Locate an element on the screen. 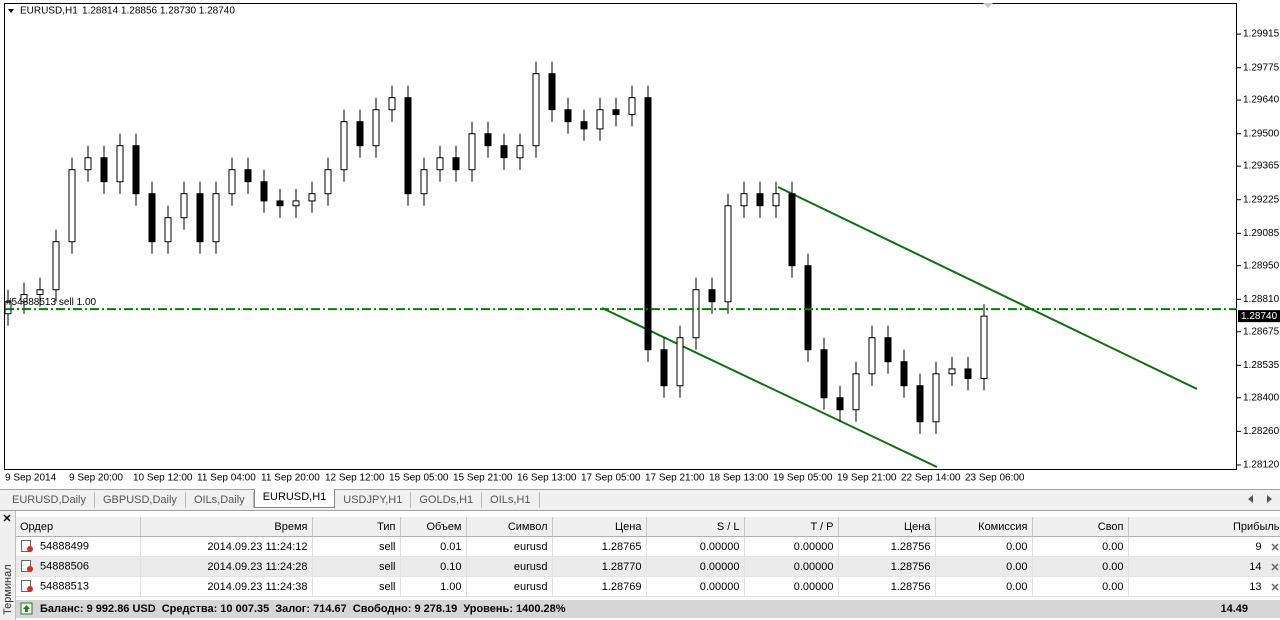  chart-tab: OILs,Daily is located at coordinates (220, 500).